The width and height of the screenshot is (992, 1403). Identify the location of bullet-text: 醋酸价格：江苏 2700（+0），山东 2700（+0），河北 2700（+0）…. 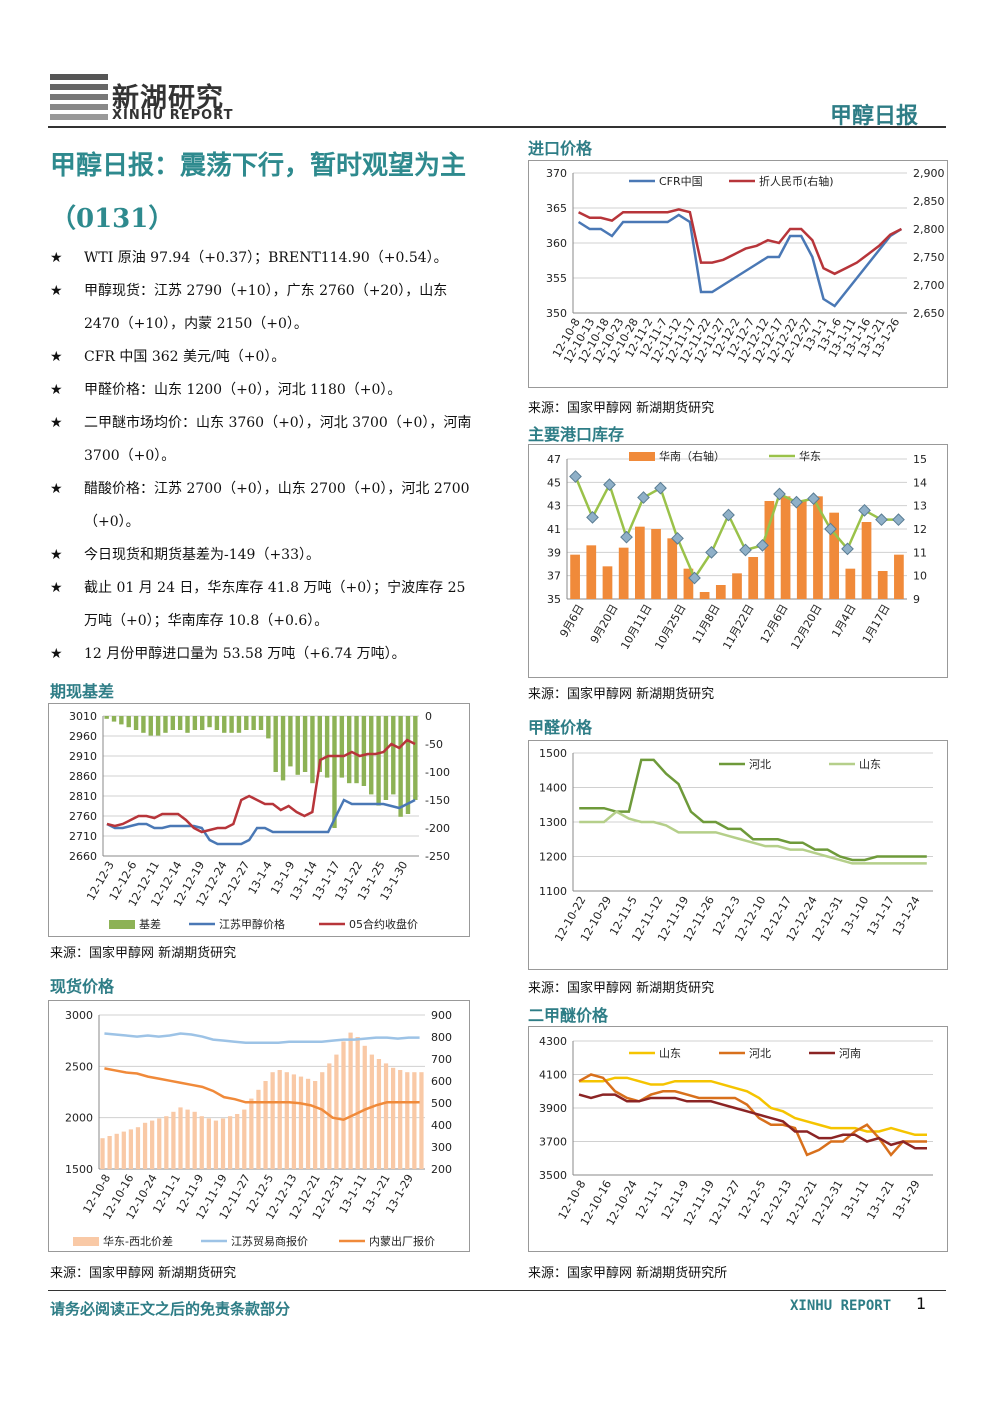
(277, 505).